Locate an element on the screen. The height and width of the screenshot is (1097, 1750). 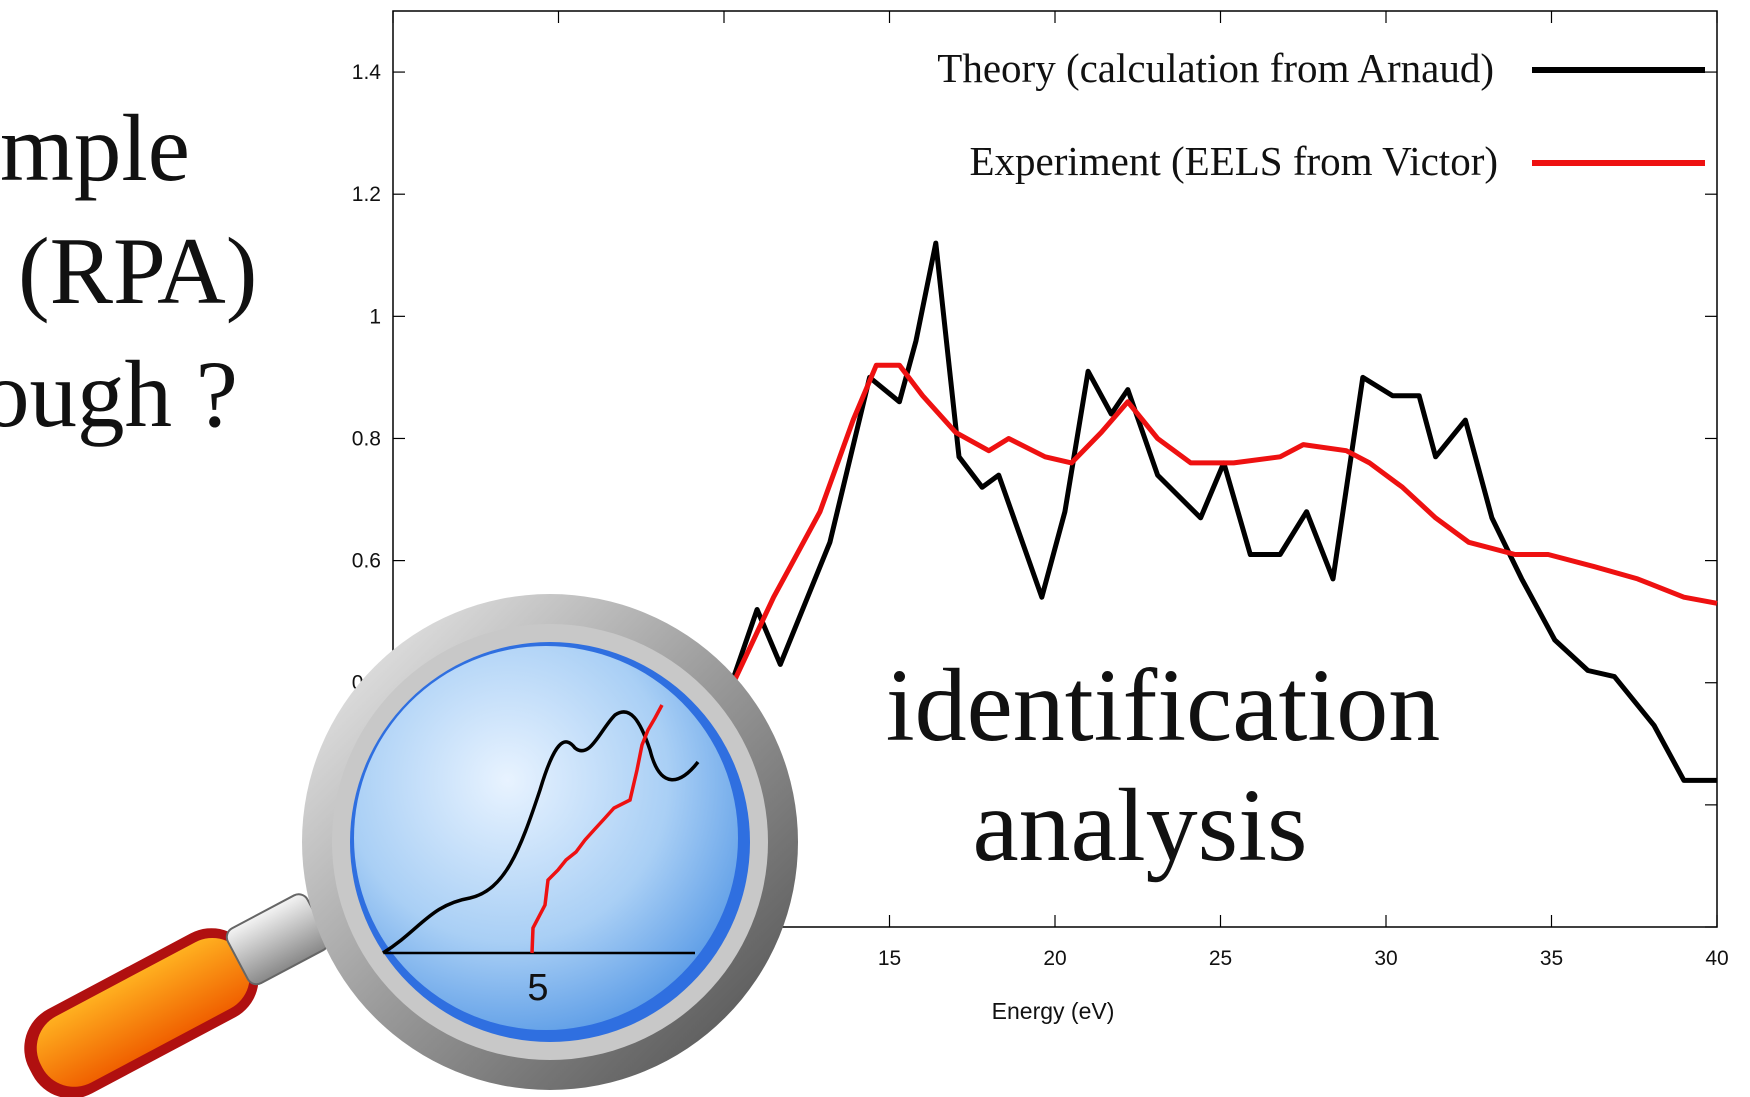
x-axis-label: Energy (eV) is located at coordinates (1053, 1011).